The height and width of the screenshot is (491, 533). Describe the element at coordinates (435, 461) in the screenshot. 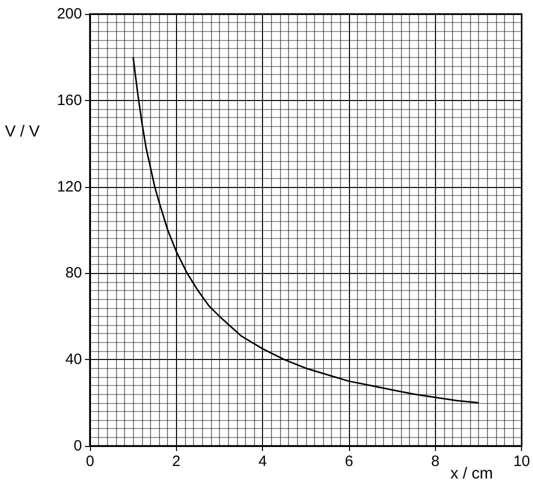

I see `x-tick-label: 8` at that location.